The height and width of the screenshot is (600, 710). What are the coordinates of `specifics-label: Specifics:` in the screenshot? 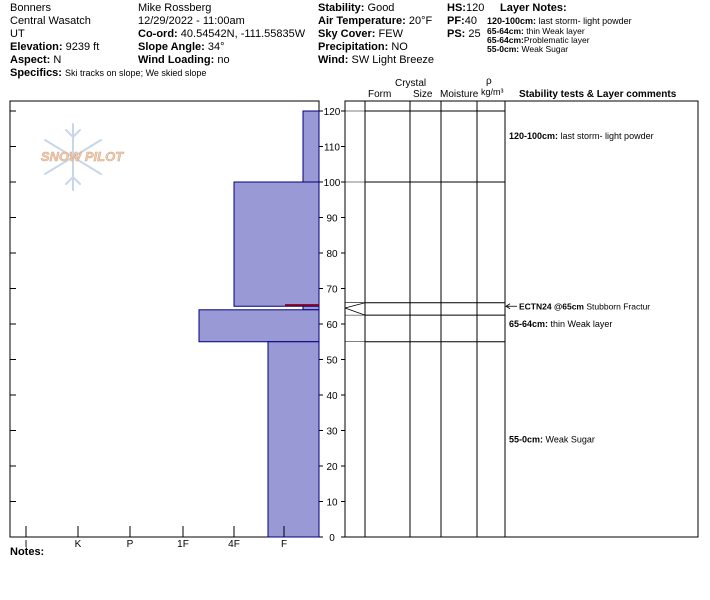 It's located at (36, 73).